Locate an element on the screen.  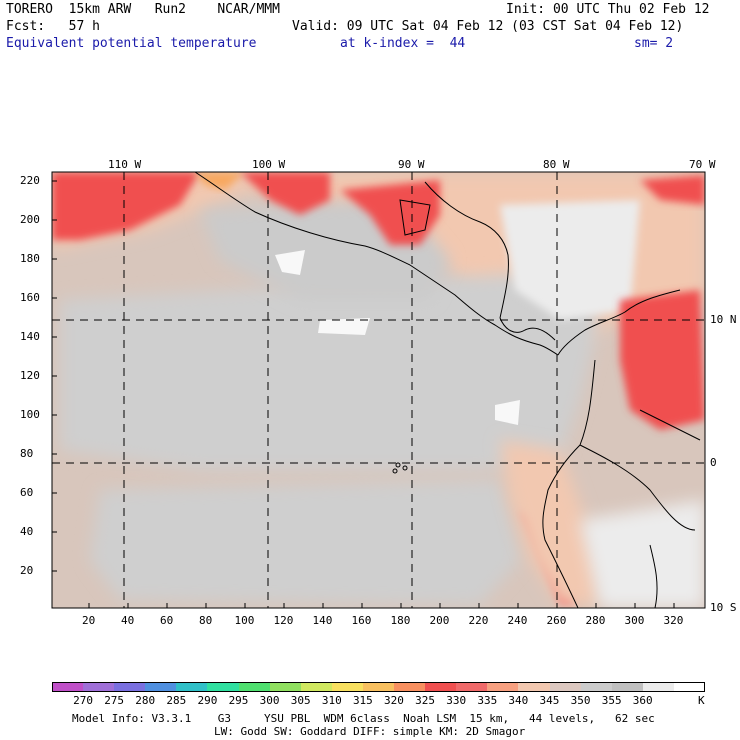
colorbar-label: 325 is located at coordinates (425, 700).